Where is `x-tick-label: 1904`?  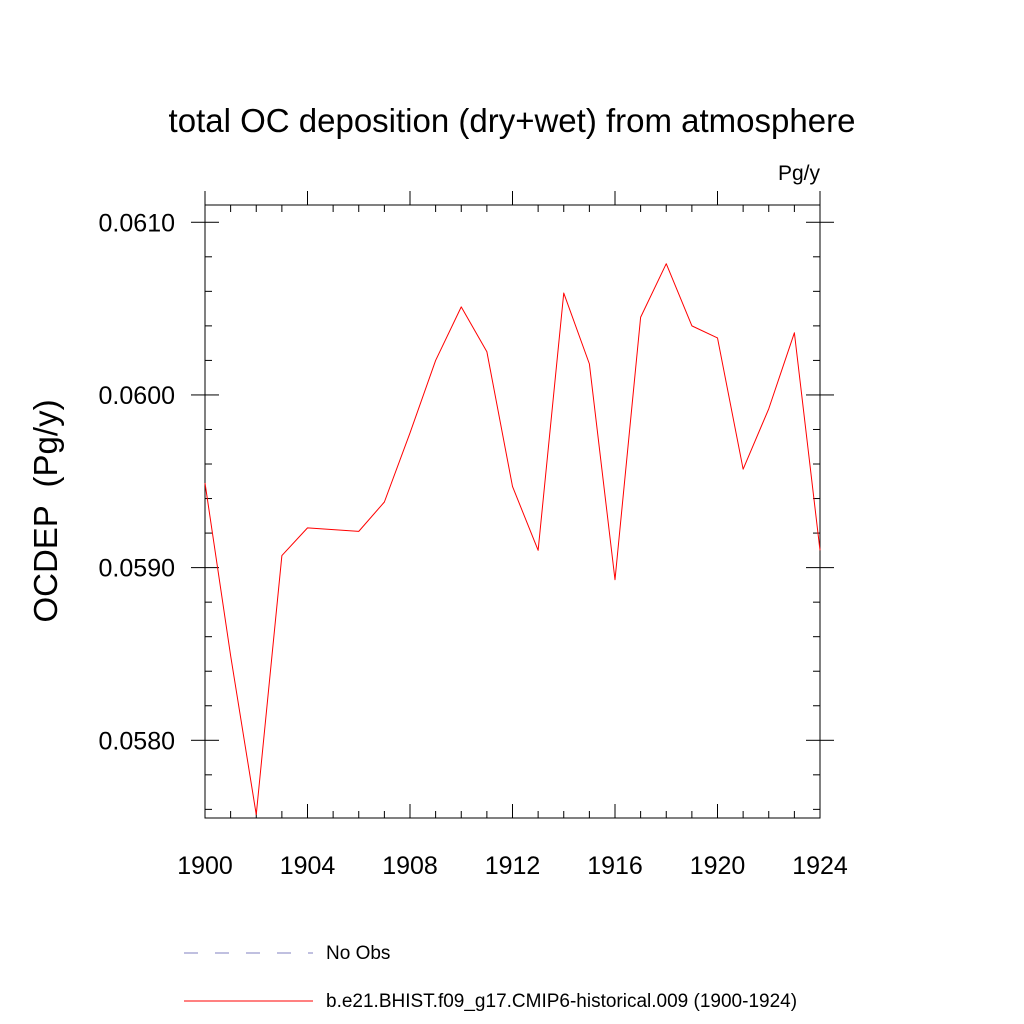 x-tick-label: 1904 is located at coordinates (308, 866).